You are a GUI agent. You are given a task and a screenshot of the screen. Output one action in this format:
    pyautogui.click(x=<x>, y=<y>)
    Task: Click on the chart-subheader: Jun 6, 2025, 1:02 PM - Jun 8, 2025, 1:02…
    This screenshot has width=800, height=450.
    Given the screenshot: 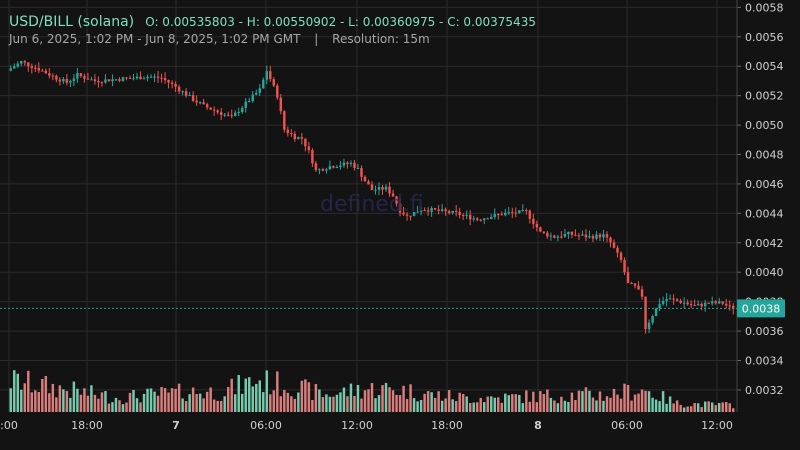 What is the action you would take?
    pyautogui.click(x=219, y=39)
    